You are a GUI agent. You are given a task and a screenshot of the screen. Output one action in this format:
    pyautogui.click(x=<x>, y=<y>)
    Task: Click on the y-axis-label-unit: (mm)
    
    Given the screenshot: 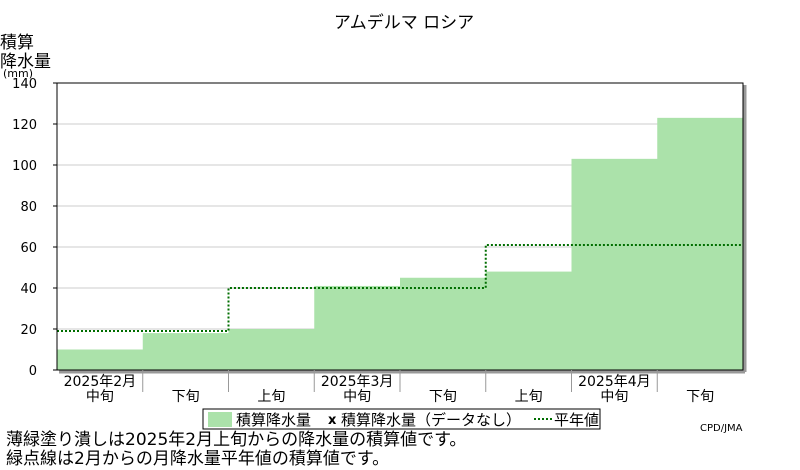 What is the action you would take?
    pyautogui.click(x=18, y=73)
    